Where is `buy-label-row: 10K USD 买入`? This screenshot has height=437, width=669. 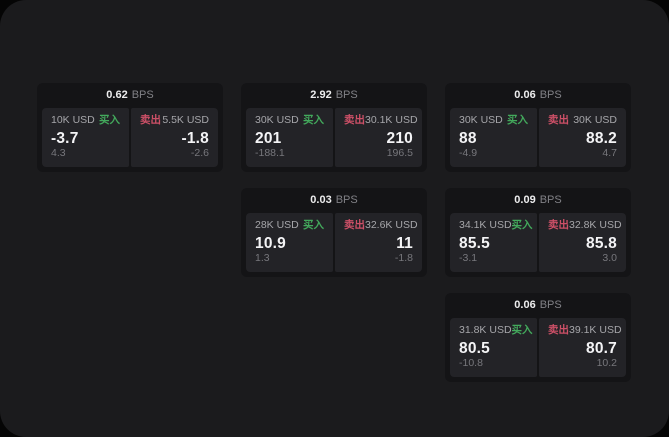 buy-label-row: 10K USD 买入 is located at coordinates (85, 120).